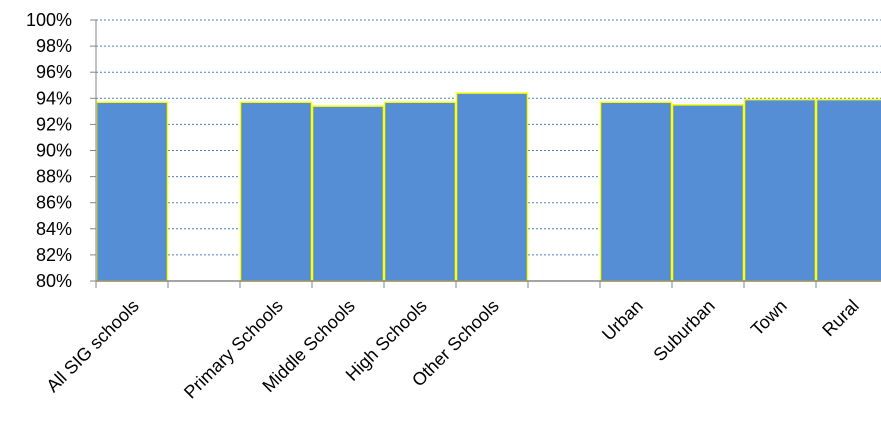  What do you see at coordinates (54, 46) in the screenshot?
I see `y-tick-label: 98%` at bounding box center [54, 46].